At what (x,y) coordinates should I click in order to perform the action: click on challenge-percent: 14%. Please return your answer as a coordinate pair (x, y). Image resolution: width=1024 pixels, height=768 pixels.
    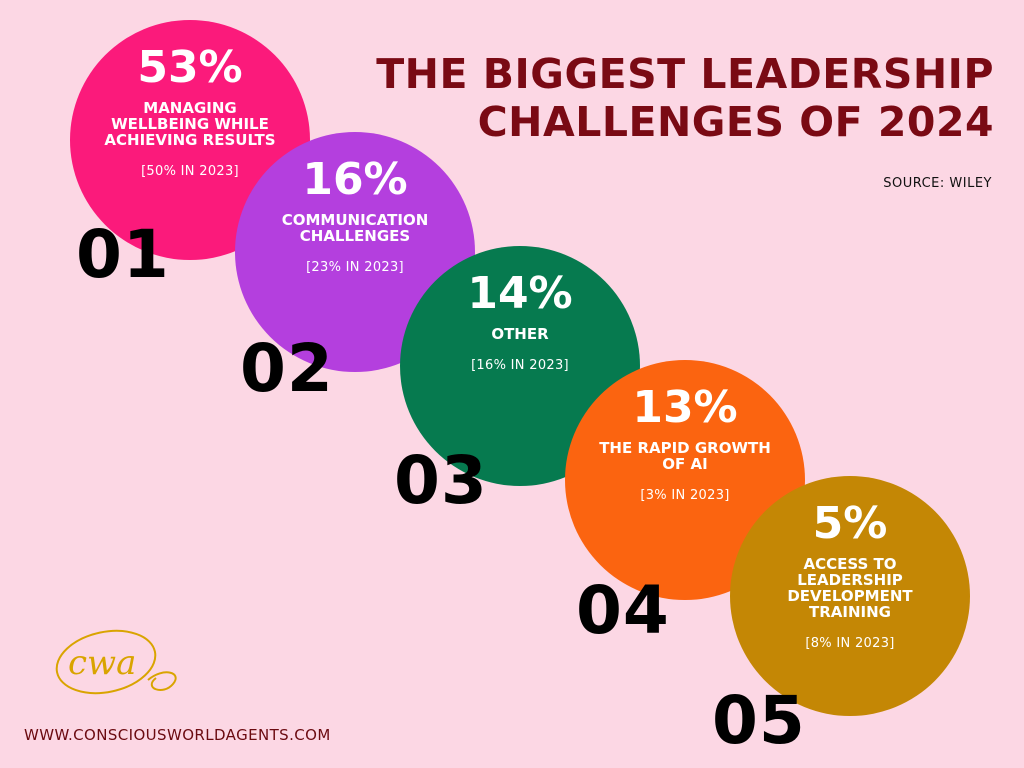
    Looking at the image, I should click on (520, 293).